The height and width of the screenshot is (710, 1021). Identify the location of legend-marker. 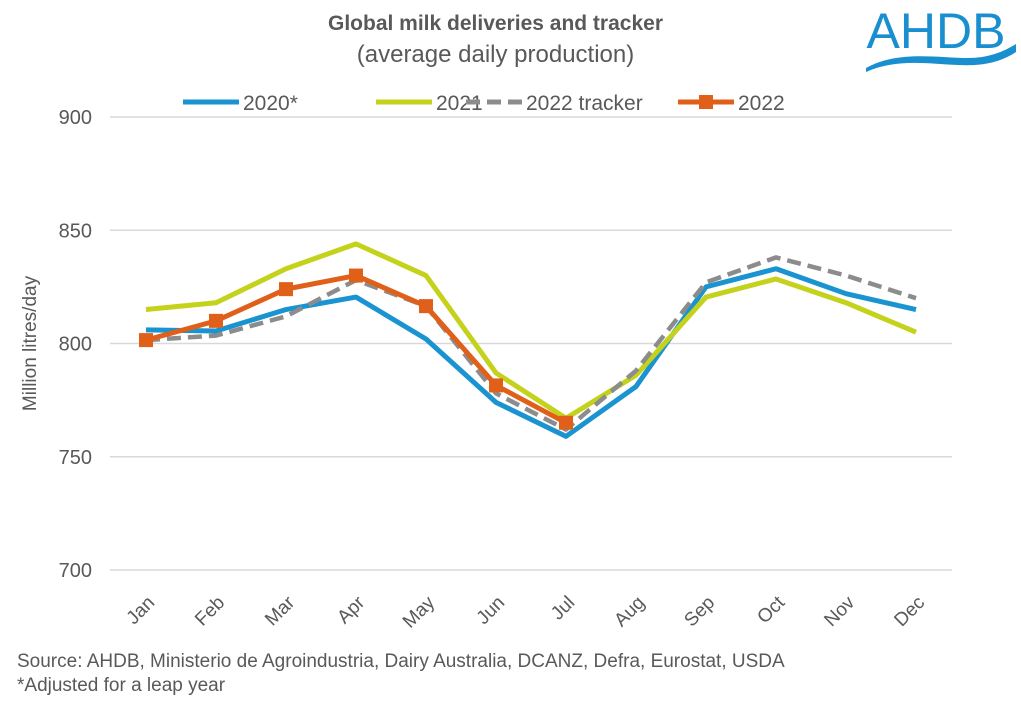
(706, 102).